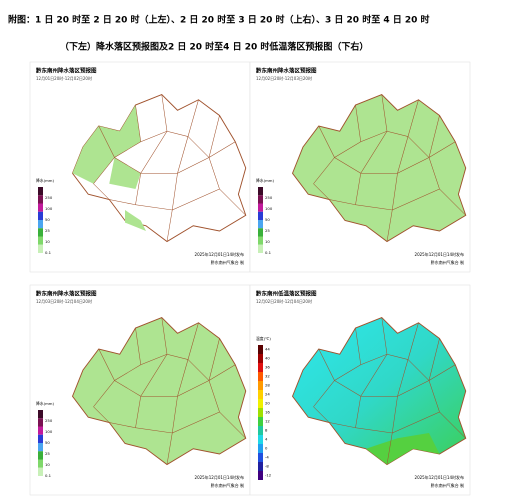  Describe the element at coordinates (266, 439) in the screenshot. I see `legend-label: 4` at that location.